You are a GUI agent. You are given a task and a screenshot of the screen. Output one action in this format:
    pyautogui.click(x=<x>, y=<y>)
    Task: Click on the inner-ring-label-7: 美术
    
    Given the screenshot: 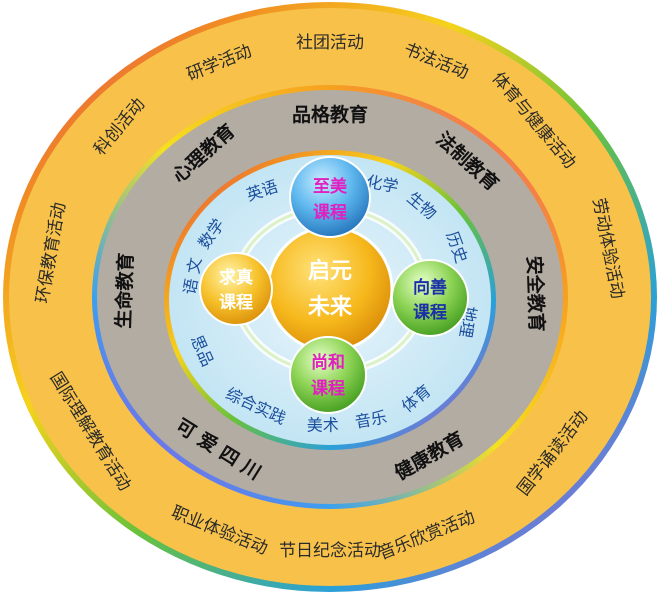 What is the action you would take?
    pyautogui.click(x=323, y=424)
    